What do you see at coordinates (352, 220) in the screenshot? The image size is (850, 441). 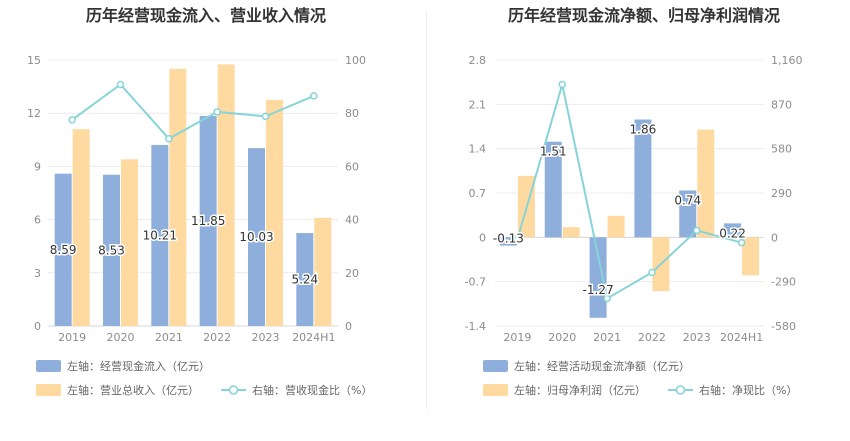 I see `right-axis-tick: 40` at bounding box center [352, 220].